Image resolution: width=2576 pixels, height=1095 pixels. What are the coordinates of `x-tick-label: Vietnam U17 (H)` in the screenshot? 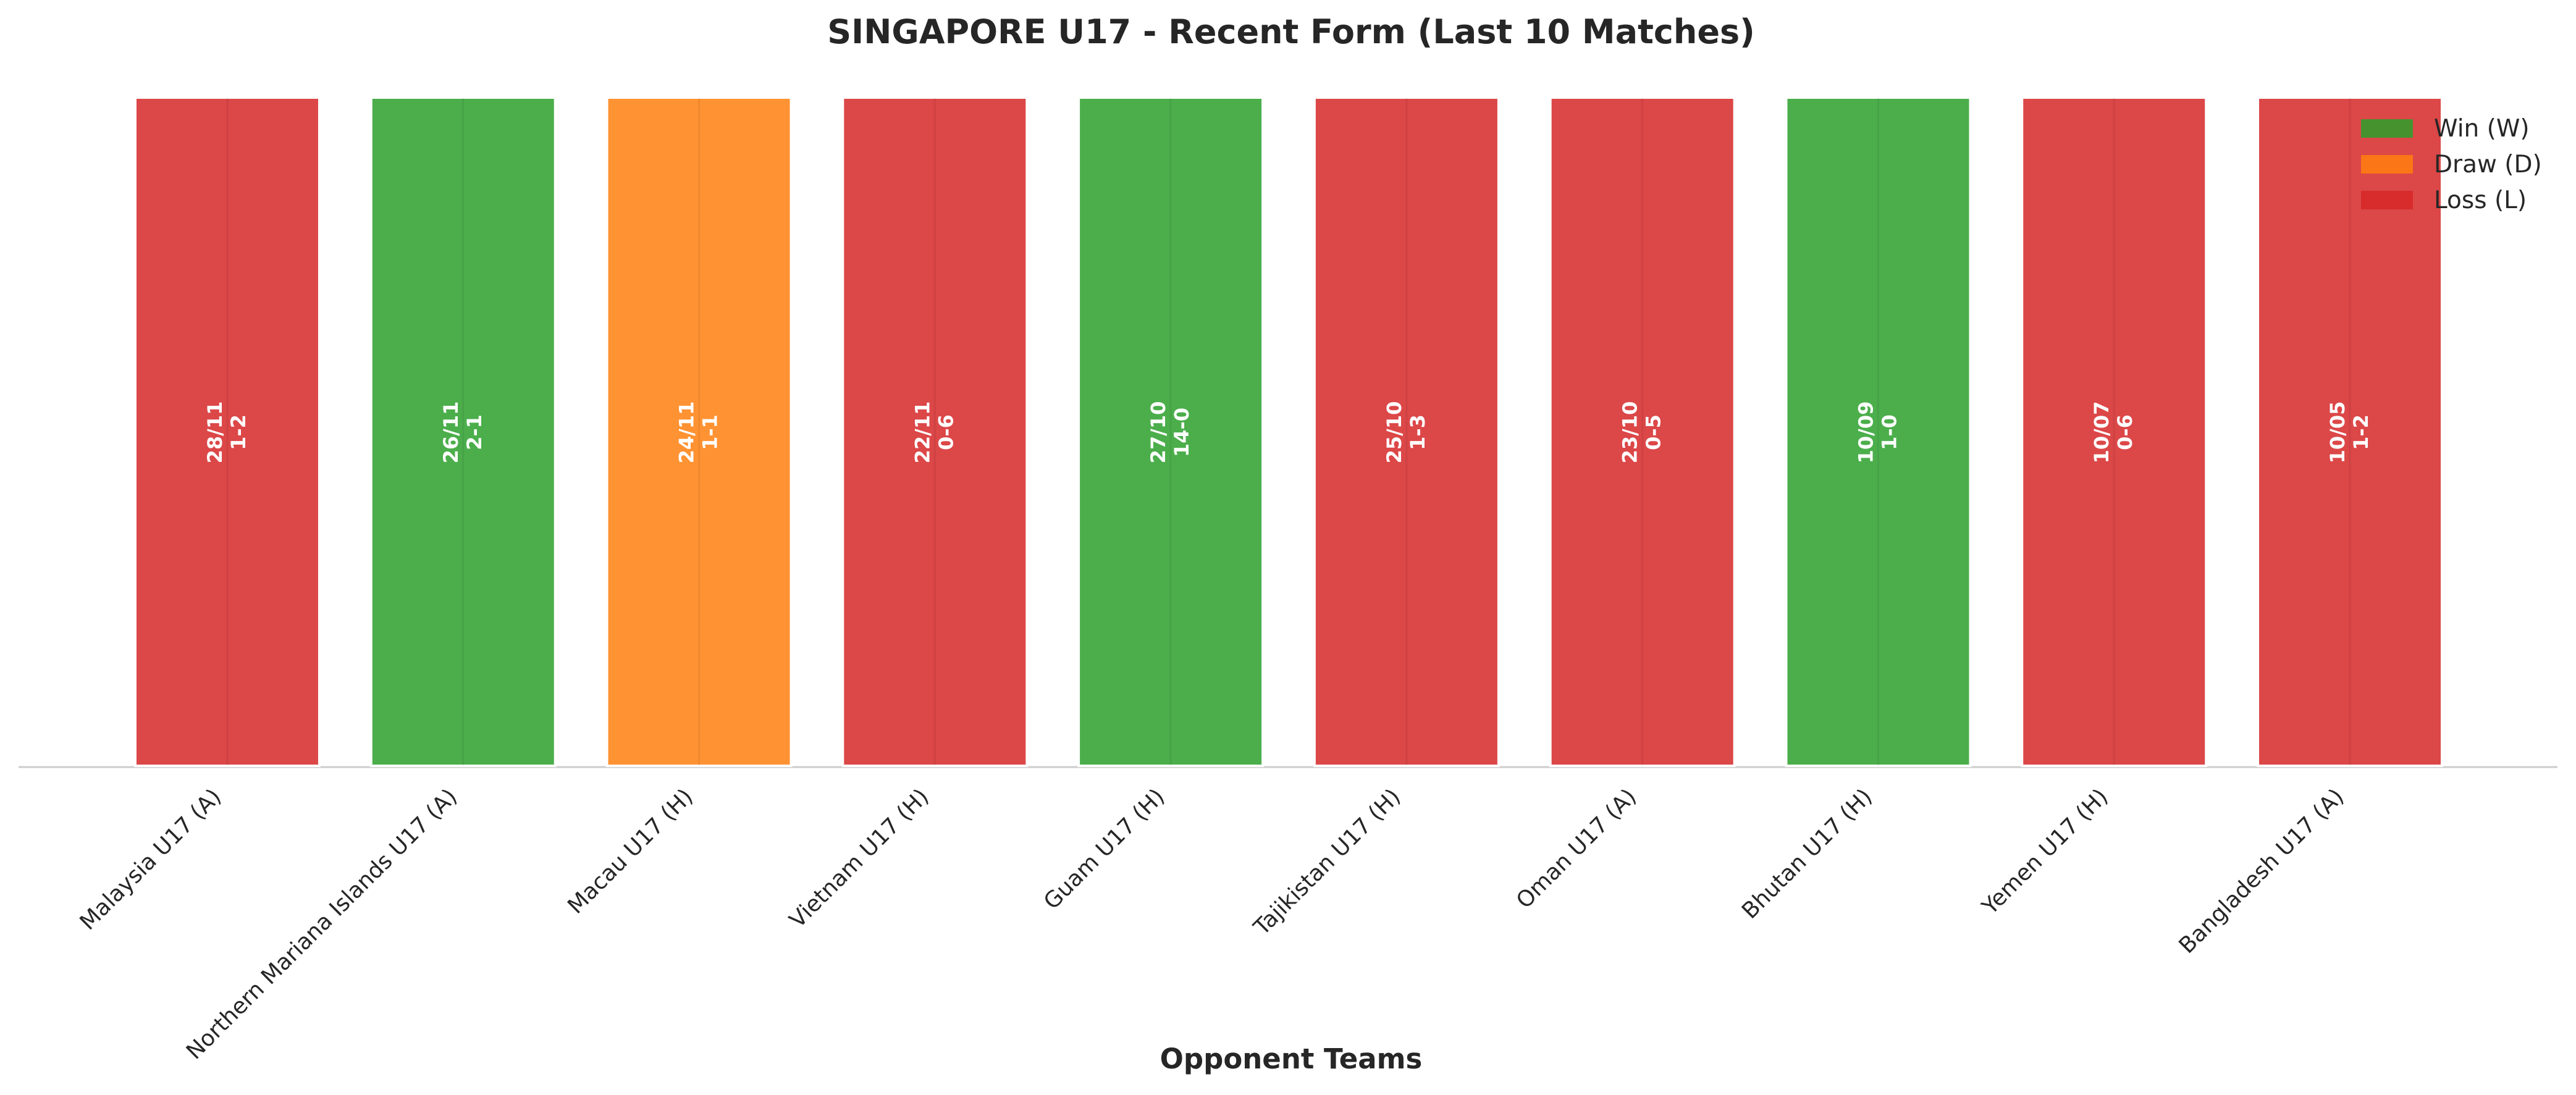 It's located at (859, 858).